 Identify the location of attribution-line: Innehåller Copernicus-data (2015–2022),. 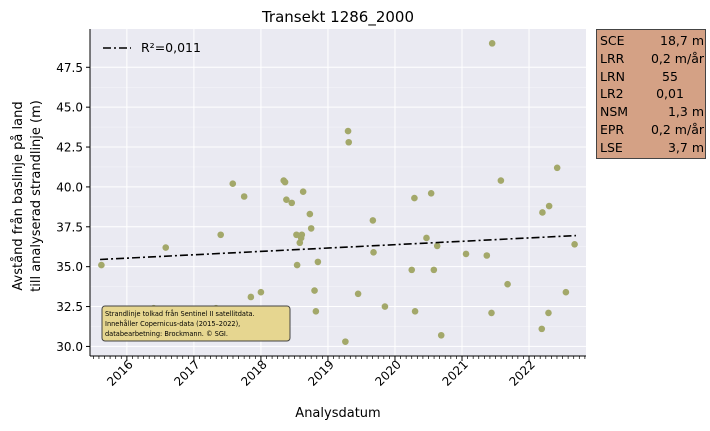
(172, 323).